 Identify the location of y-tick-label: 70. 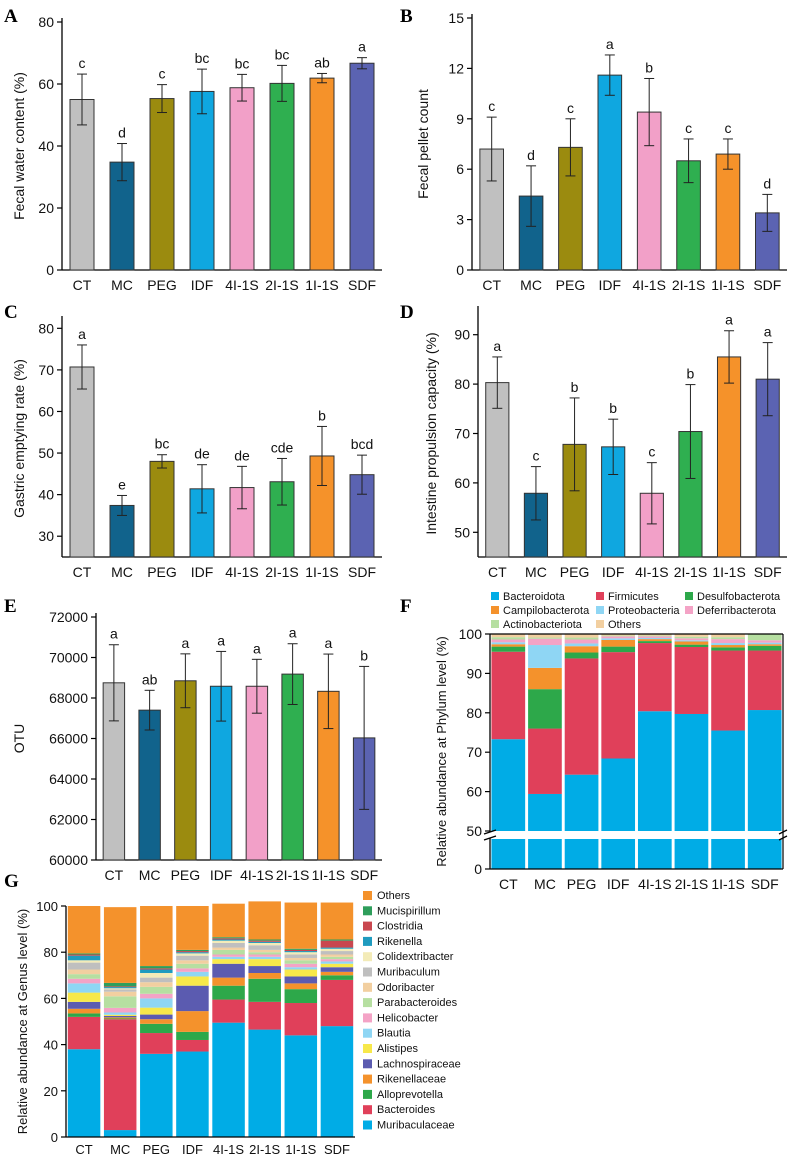
(462, 434).